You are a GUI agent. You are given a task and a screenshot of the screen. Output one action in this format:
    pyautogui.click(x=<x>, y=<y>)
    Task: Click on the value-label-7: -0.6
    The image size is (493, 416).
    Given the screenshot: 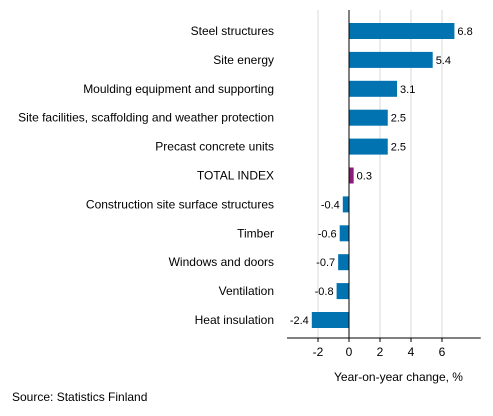 What is the action you would take?
    pyautogui.click(x=327, y=234)
    